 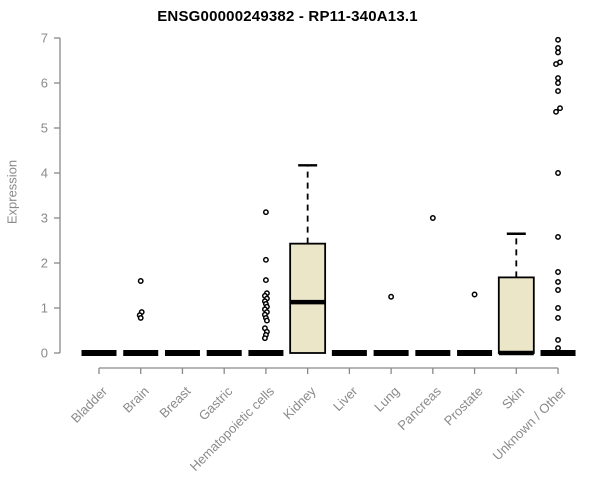 I want to click on y-axis-title: Expression, so click(x=12, y=192).